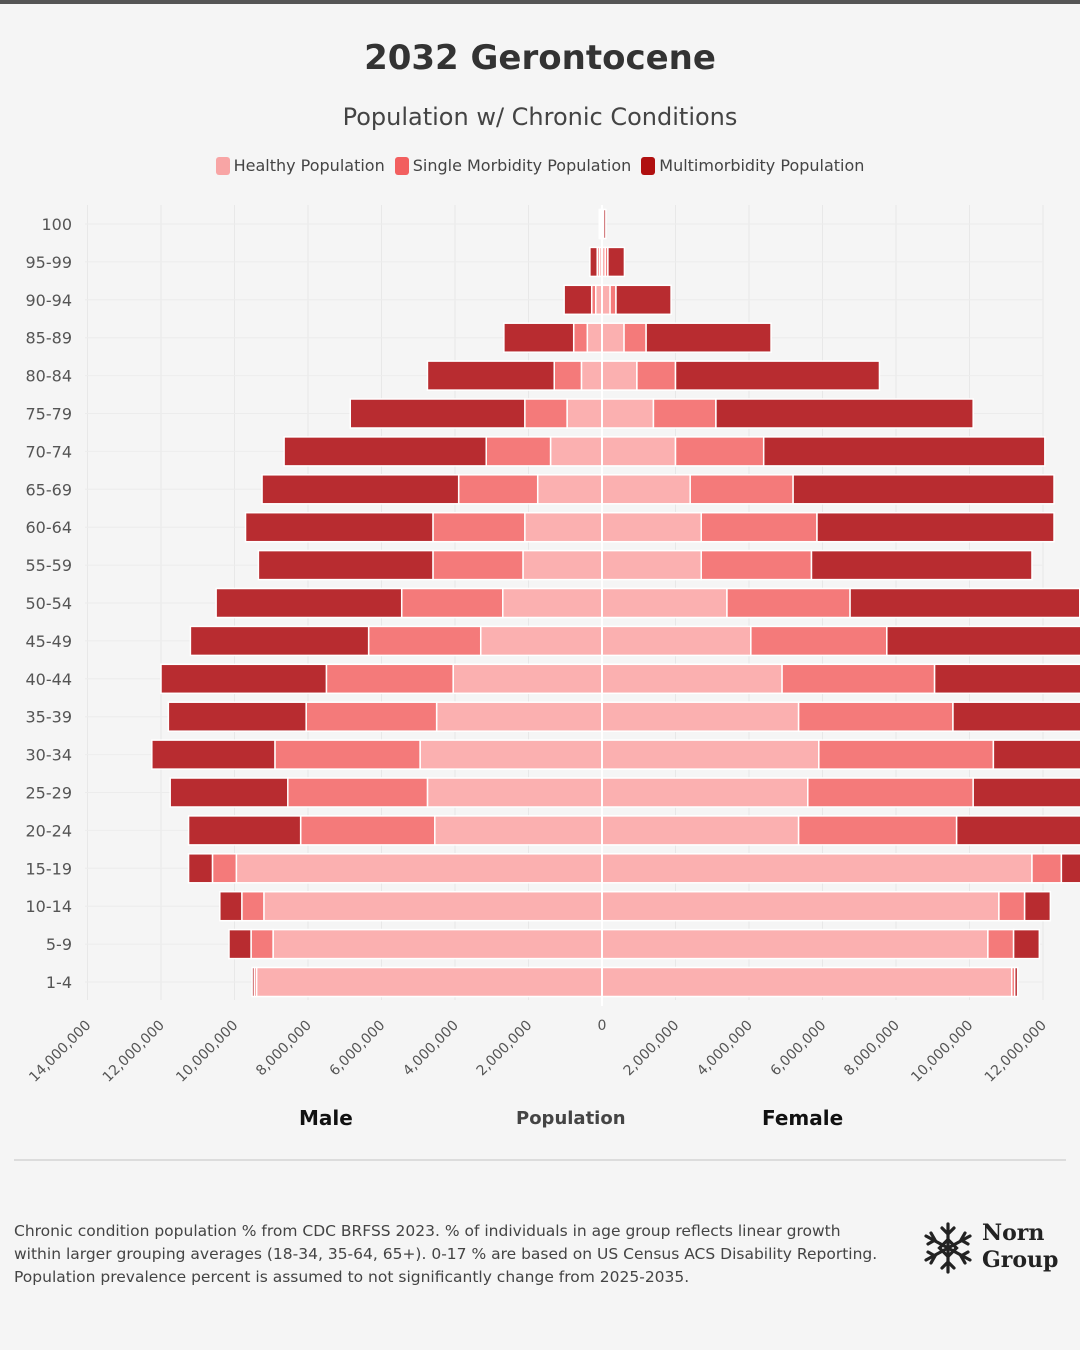  I want to click on y-tick-label: 85-89, so click(49, 338).